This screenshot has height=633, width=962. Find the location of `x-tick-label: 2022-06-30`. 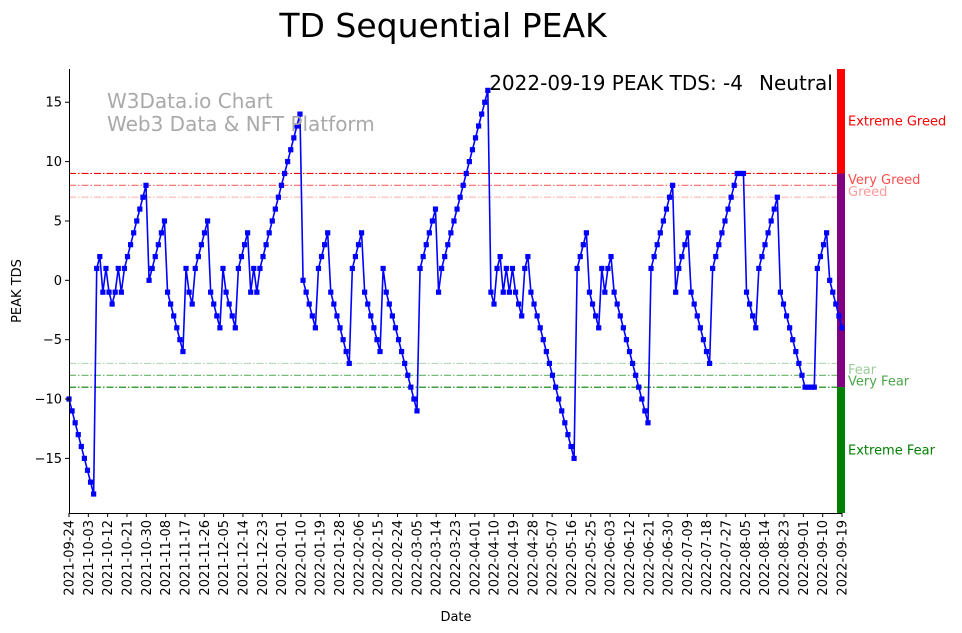

x-tick-label: 2022-06-30 is located at coordinates (669, 558).